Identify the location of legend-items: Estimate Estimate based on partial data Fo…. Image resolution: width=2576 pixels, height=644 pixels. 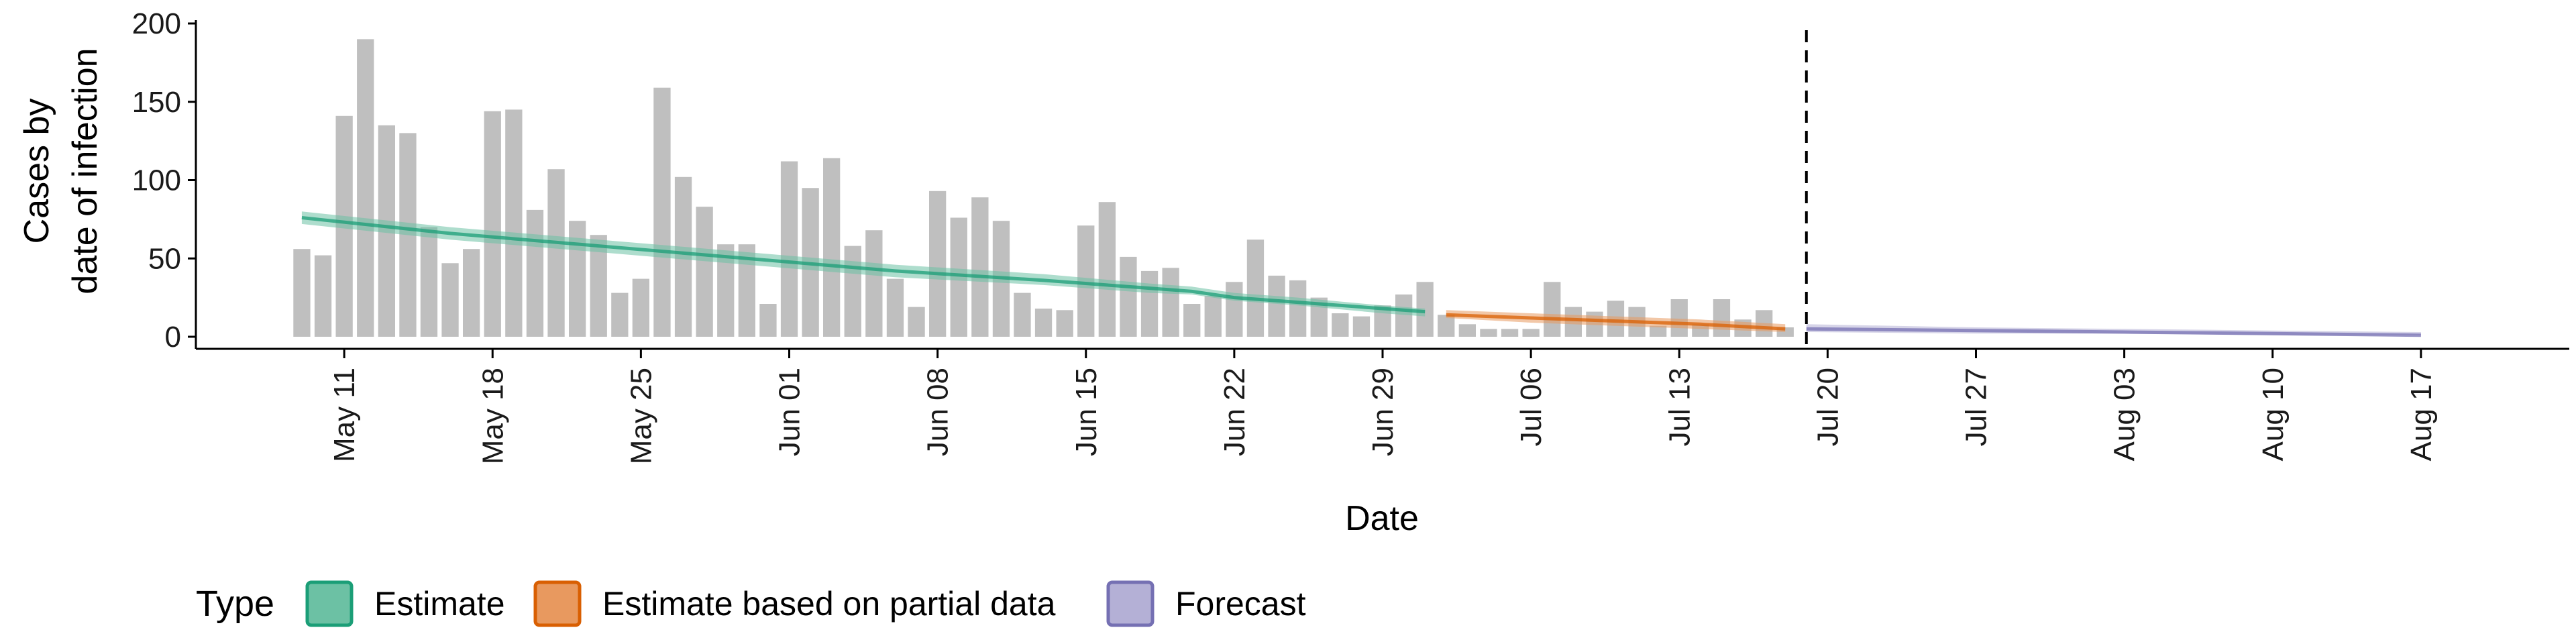
(805, 603).